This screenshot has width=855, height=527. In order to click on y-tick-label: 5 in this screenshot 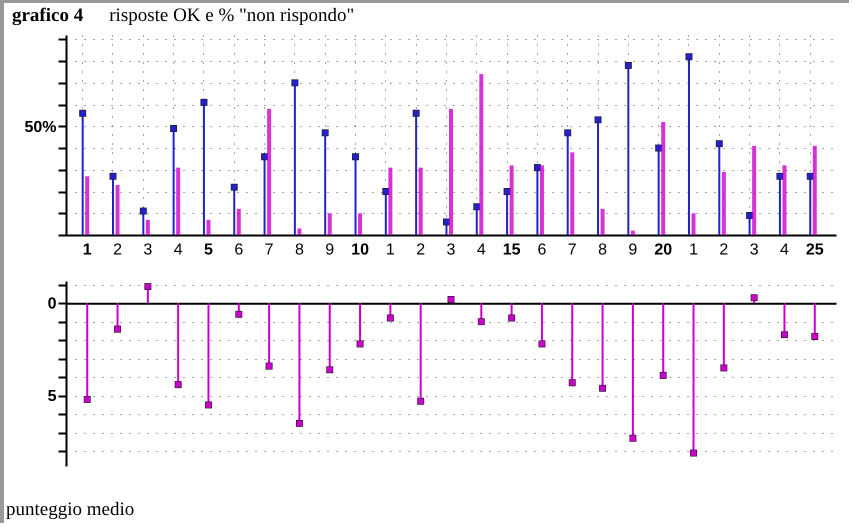, I will do `click(52, 397)`.